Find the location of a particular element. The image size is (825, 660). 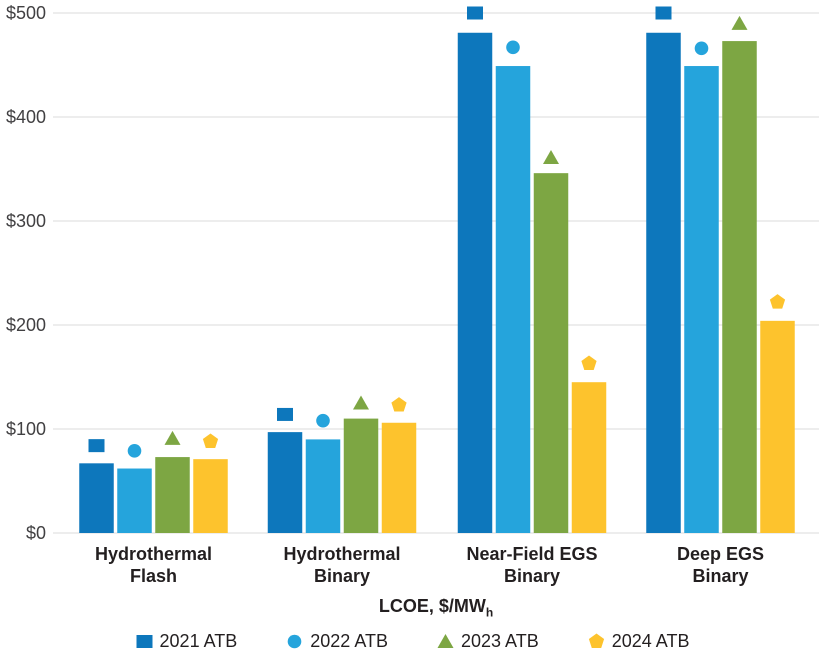

y-tick-label-400: $400 is located at coordinates (26, 117).